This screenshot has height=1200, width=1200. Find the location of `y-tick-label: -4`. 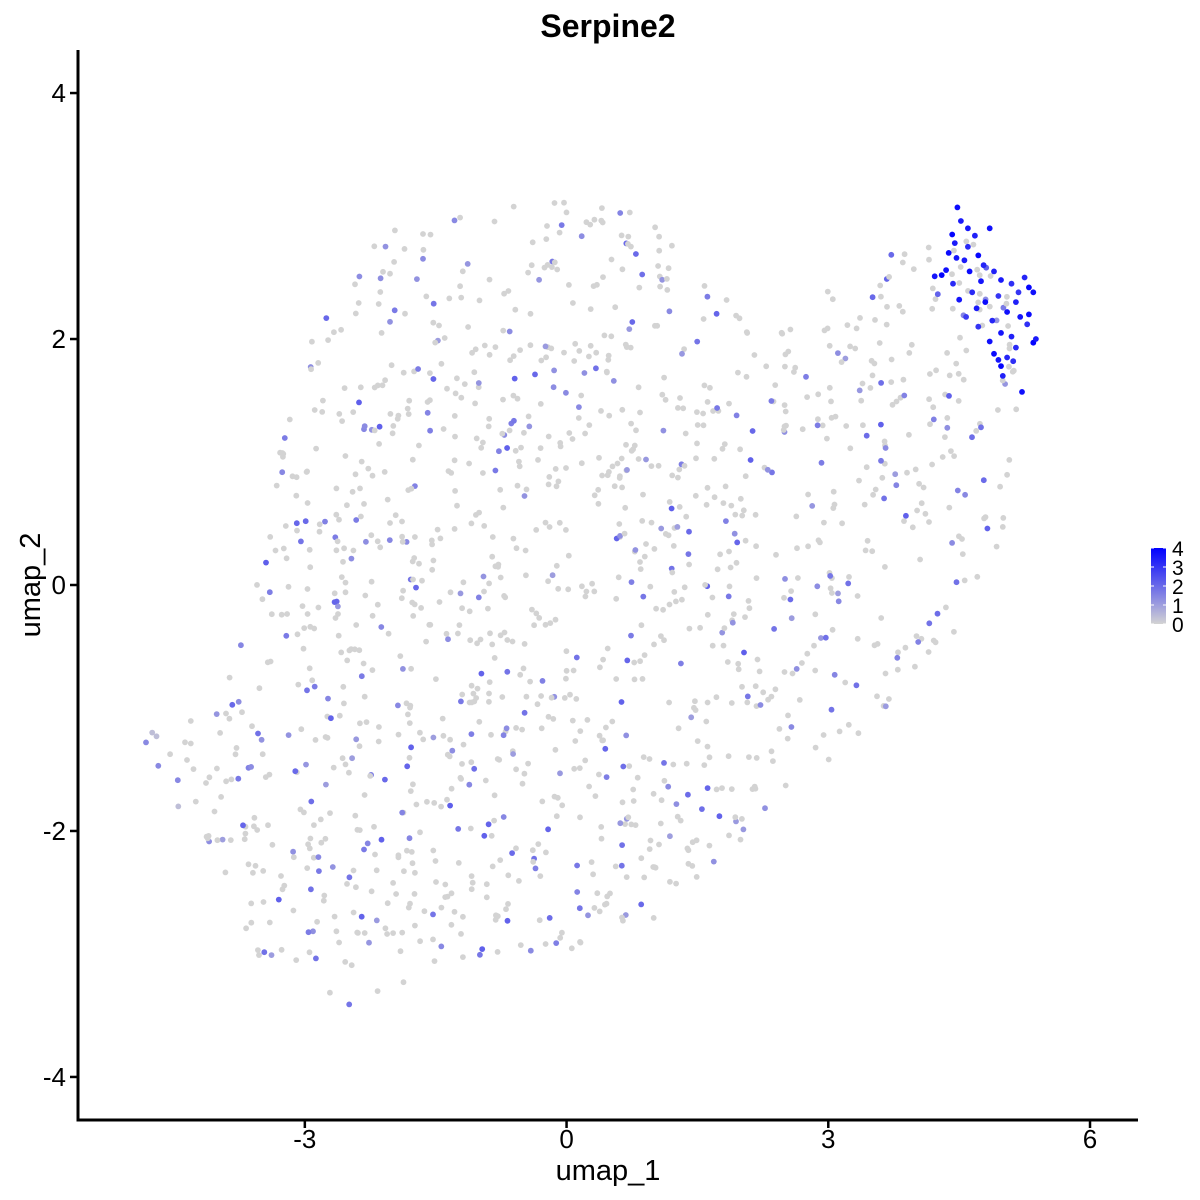

y-tick-label: -4 is located at coordinates (54, 1077).